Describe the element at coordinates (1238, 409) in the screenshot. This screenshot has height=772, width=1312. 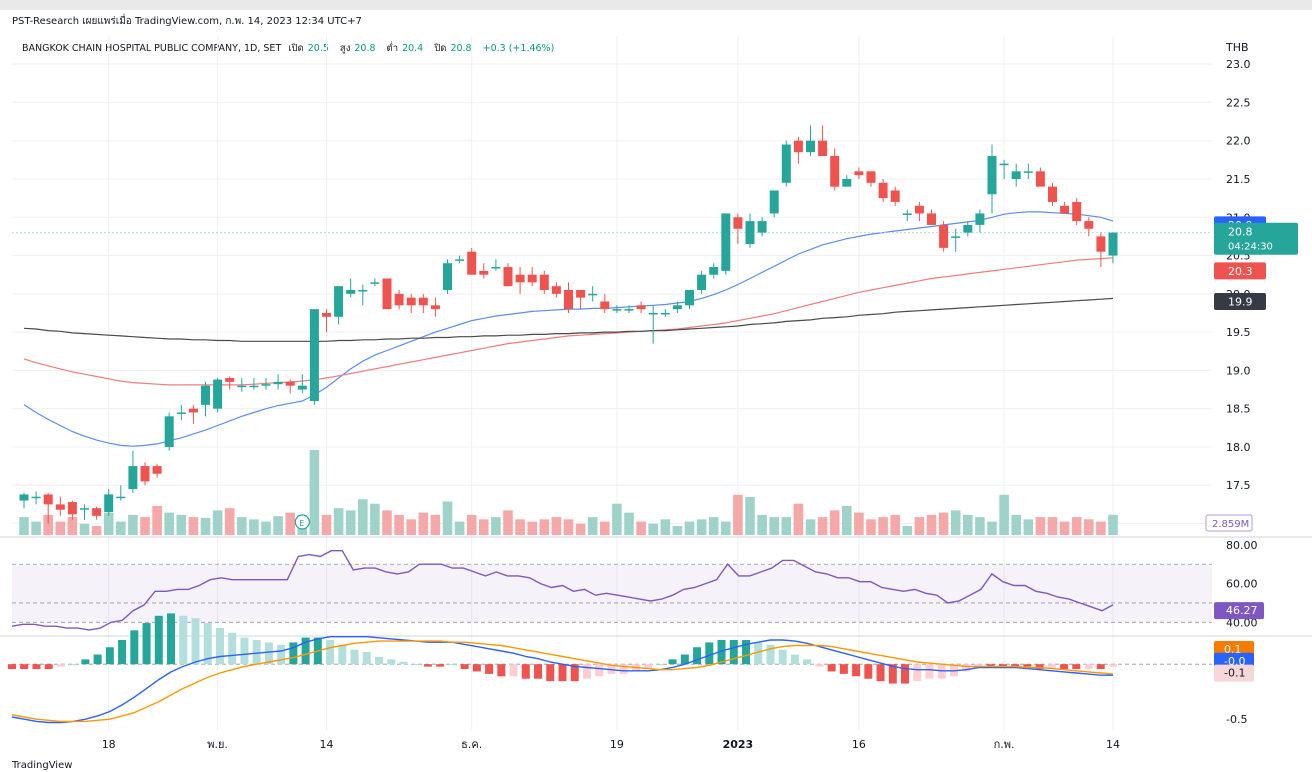
I see `price-tick-label: 18.5` at that location.